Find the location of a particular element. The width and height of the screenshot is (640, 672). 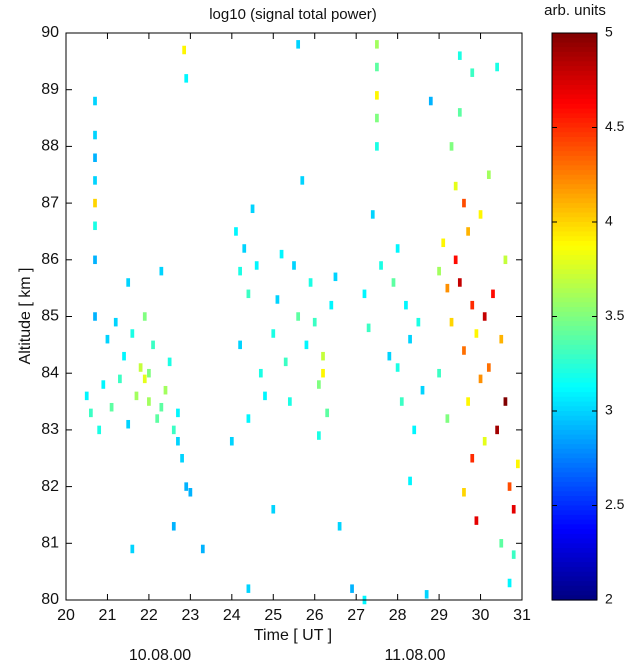

y-tick-label: 86 is located at coordinates (50, 259).